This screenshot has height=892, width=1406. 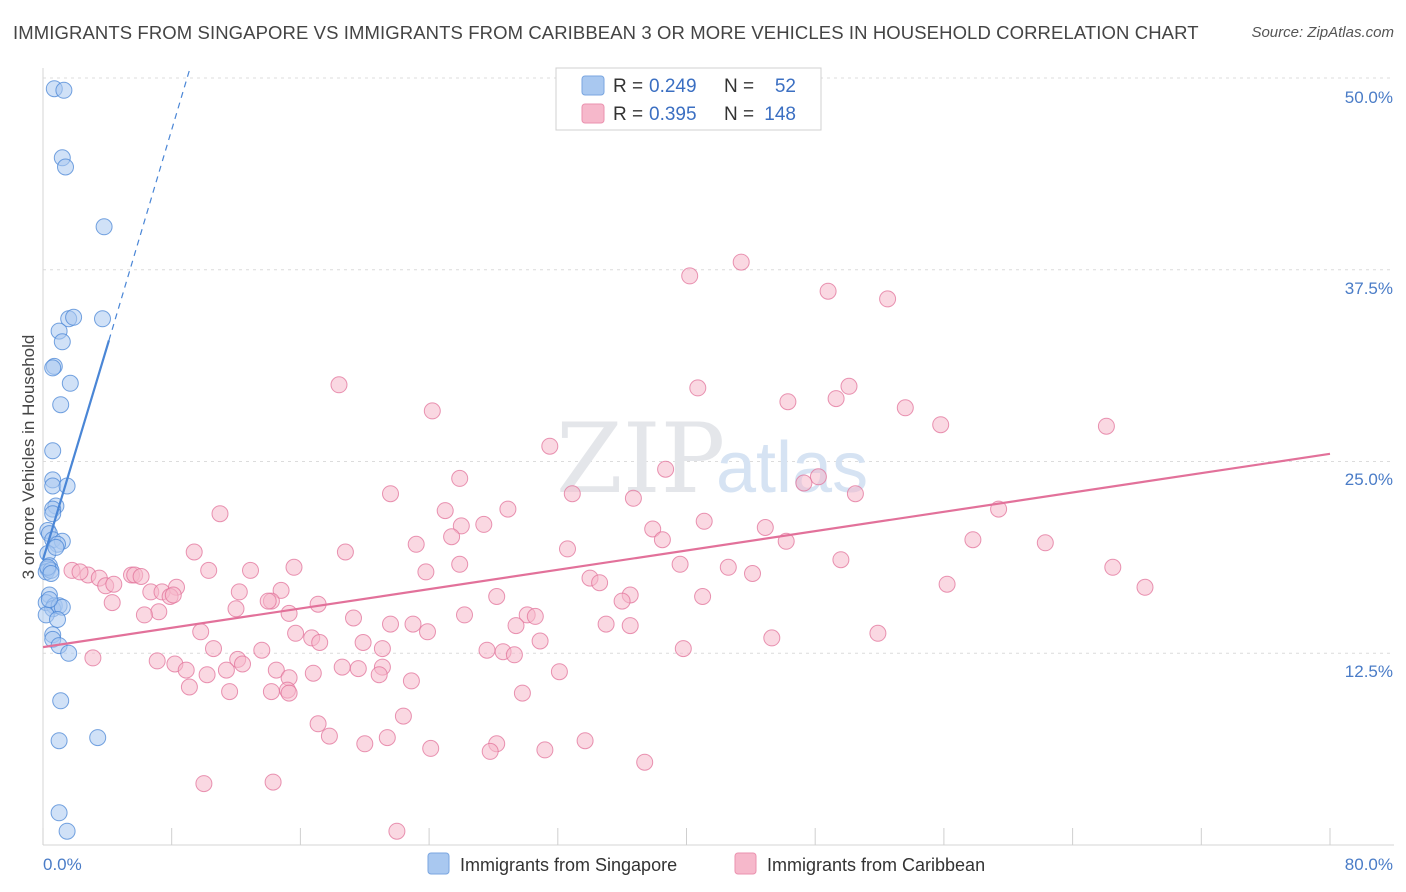 I want to click on legend-swatch-caribbean, so click(x=593, y=113).